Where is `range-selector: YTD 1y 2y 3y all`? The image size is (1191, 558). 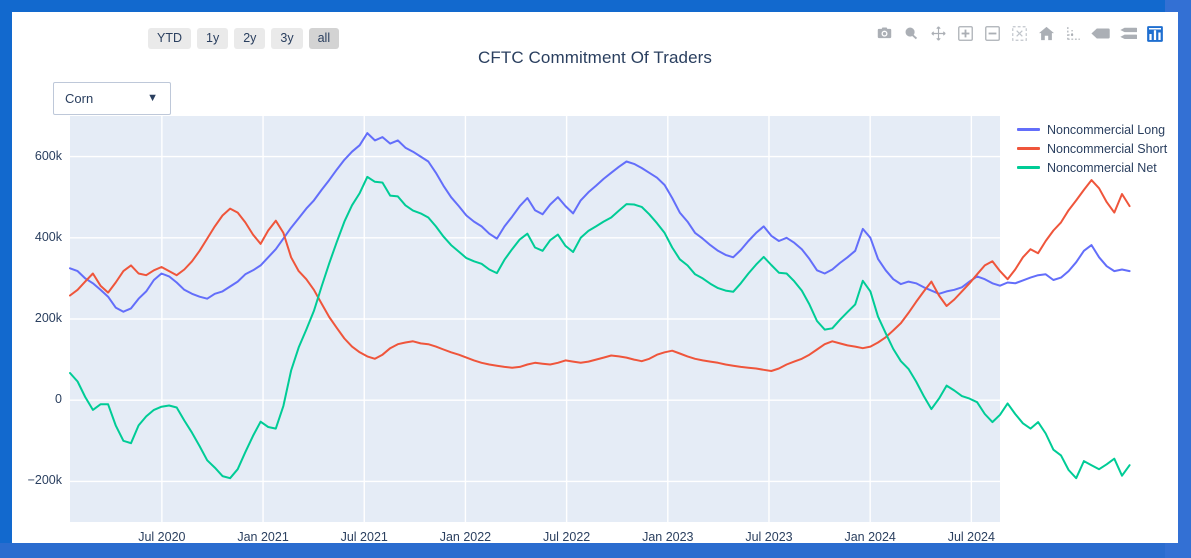
range-selector: YTD 1y 2y 3y all is located at coordinates (244, 38).